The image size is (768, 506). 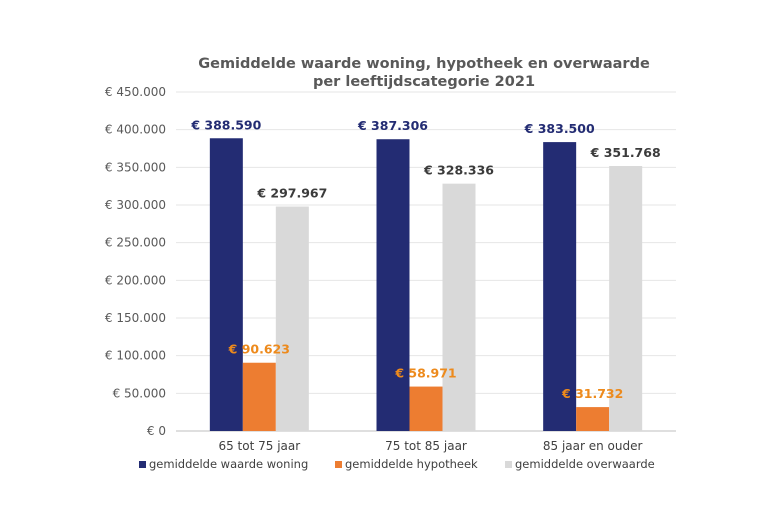 What do you see at coordinates (625, 152) in the screenshot?
I see `data-label: € 351.768` at bounding box center [625, 152].